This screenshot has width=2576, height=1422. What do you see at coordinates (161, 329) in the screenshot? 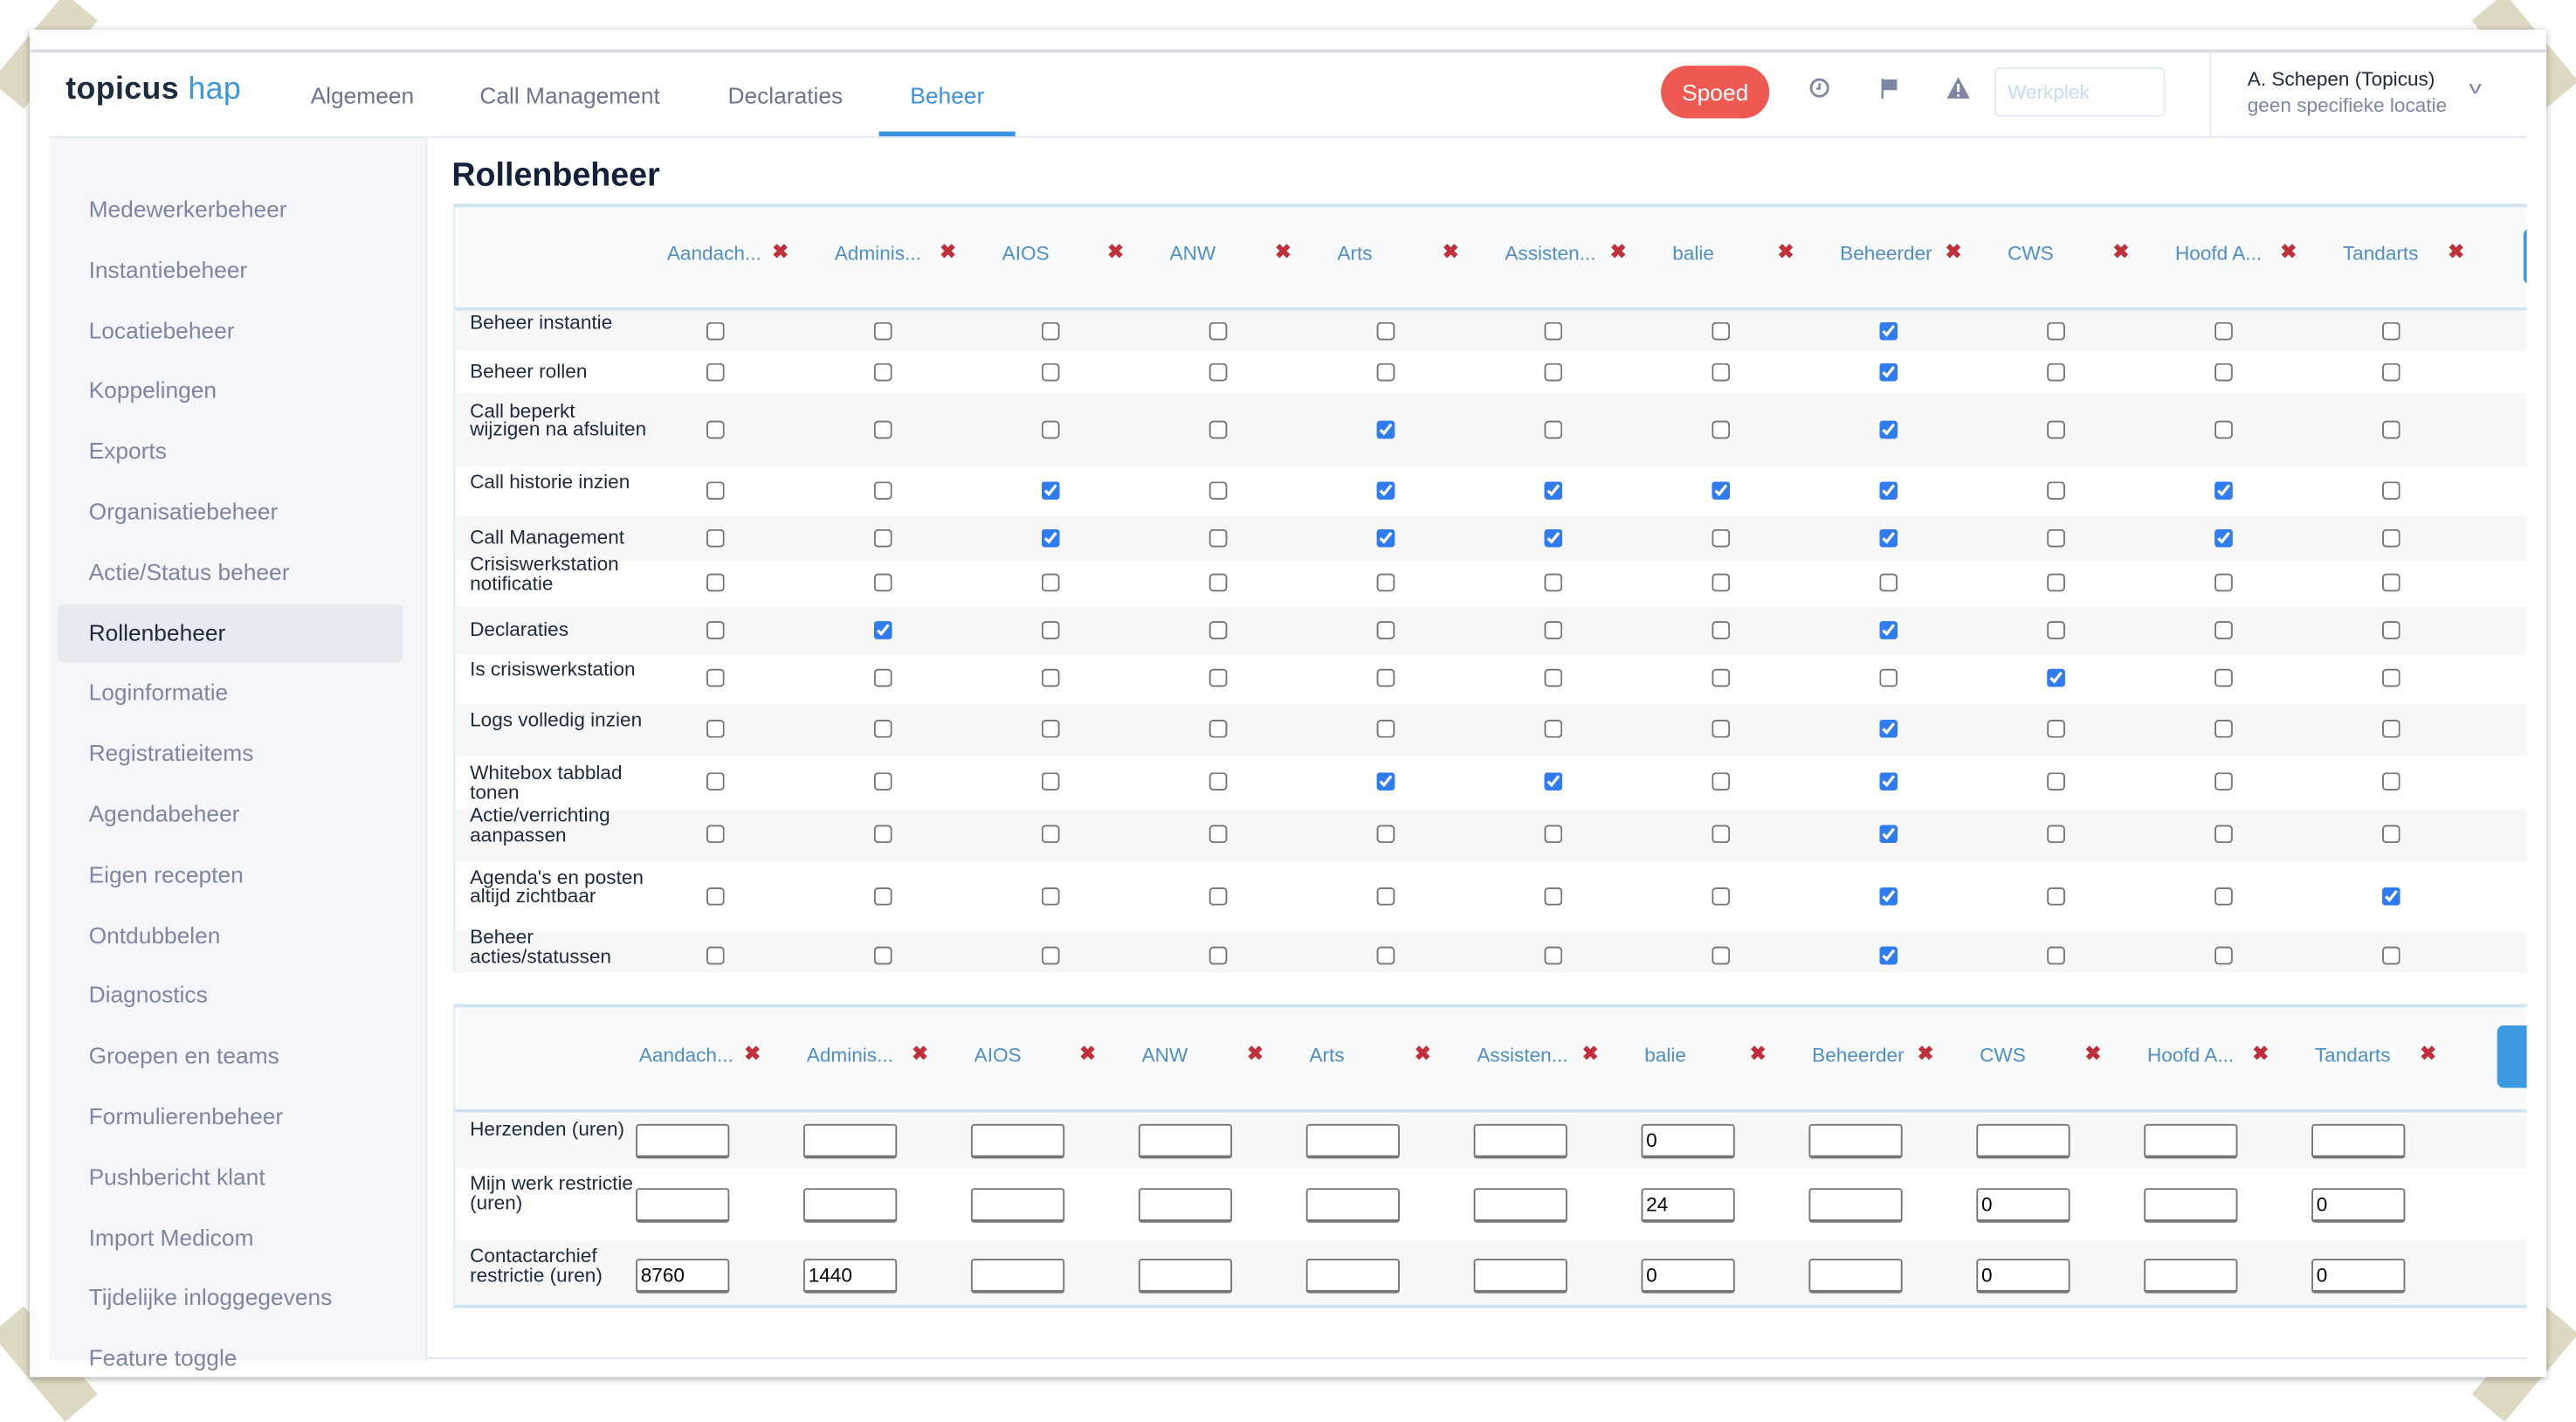
I see `sidebar-item-locatiebeheer: Locatiebeheer` at bounding box center [161, 329].